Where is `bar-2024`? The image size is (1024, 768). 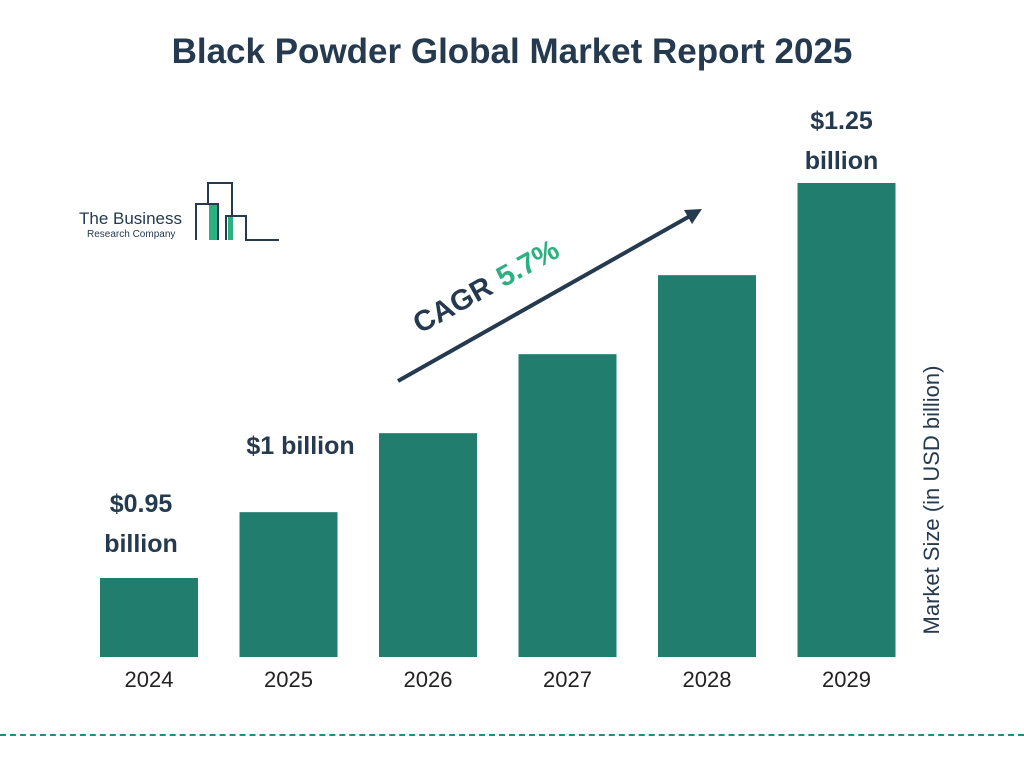 bar-2024 is located at coordinates (149, 617).